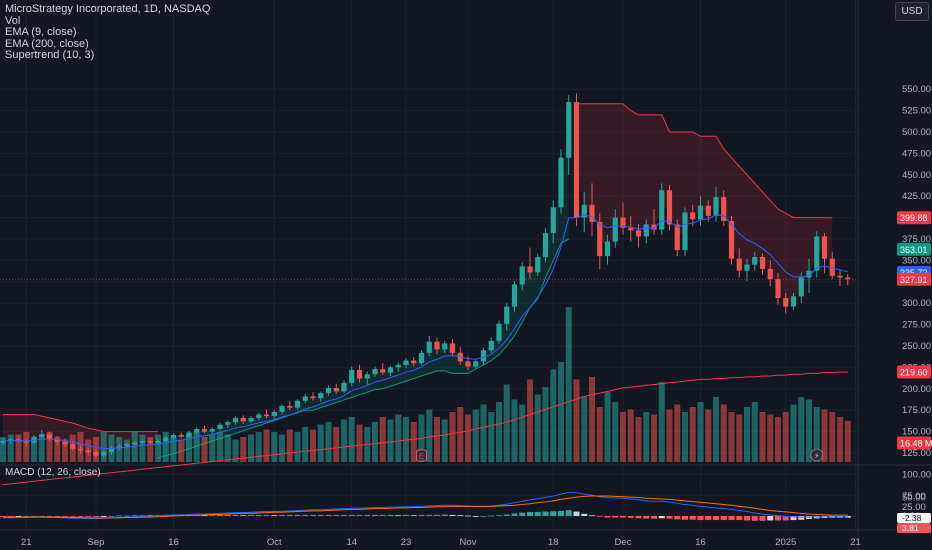  What do you see at coordinates (916, 196) in the screenshot?
I see `price-tick-label: 425.00` at bounding box center [916, 196].